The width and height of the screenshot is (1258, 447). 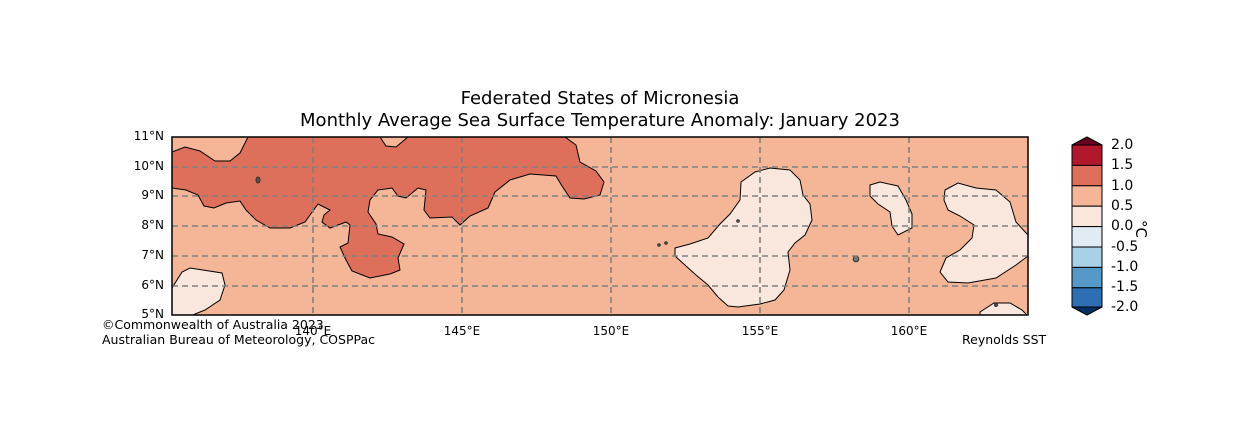 What do you see at coordinates (611, 331) in the screenshot?
I see `lon-label: 150°E` at bounding box center [611, 331].